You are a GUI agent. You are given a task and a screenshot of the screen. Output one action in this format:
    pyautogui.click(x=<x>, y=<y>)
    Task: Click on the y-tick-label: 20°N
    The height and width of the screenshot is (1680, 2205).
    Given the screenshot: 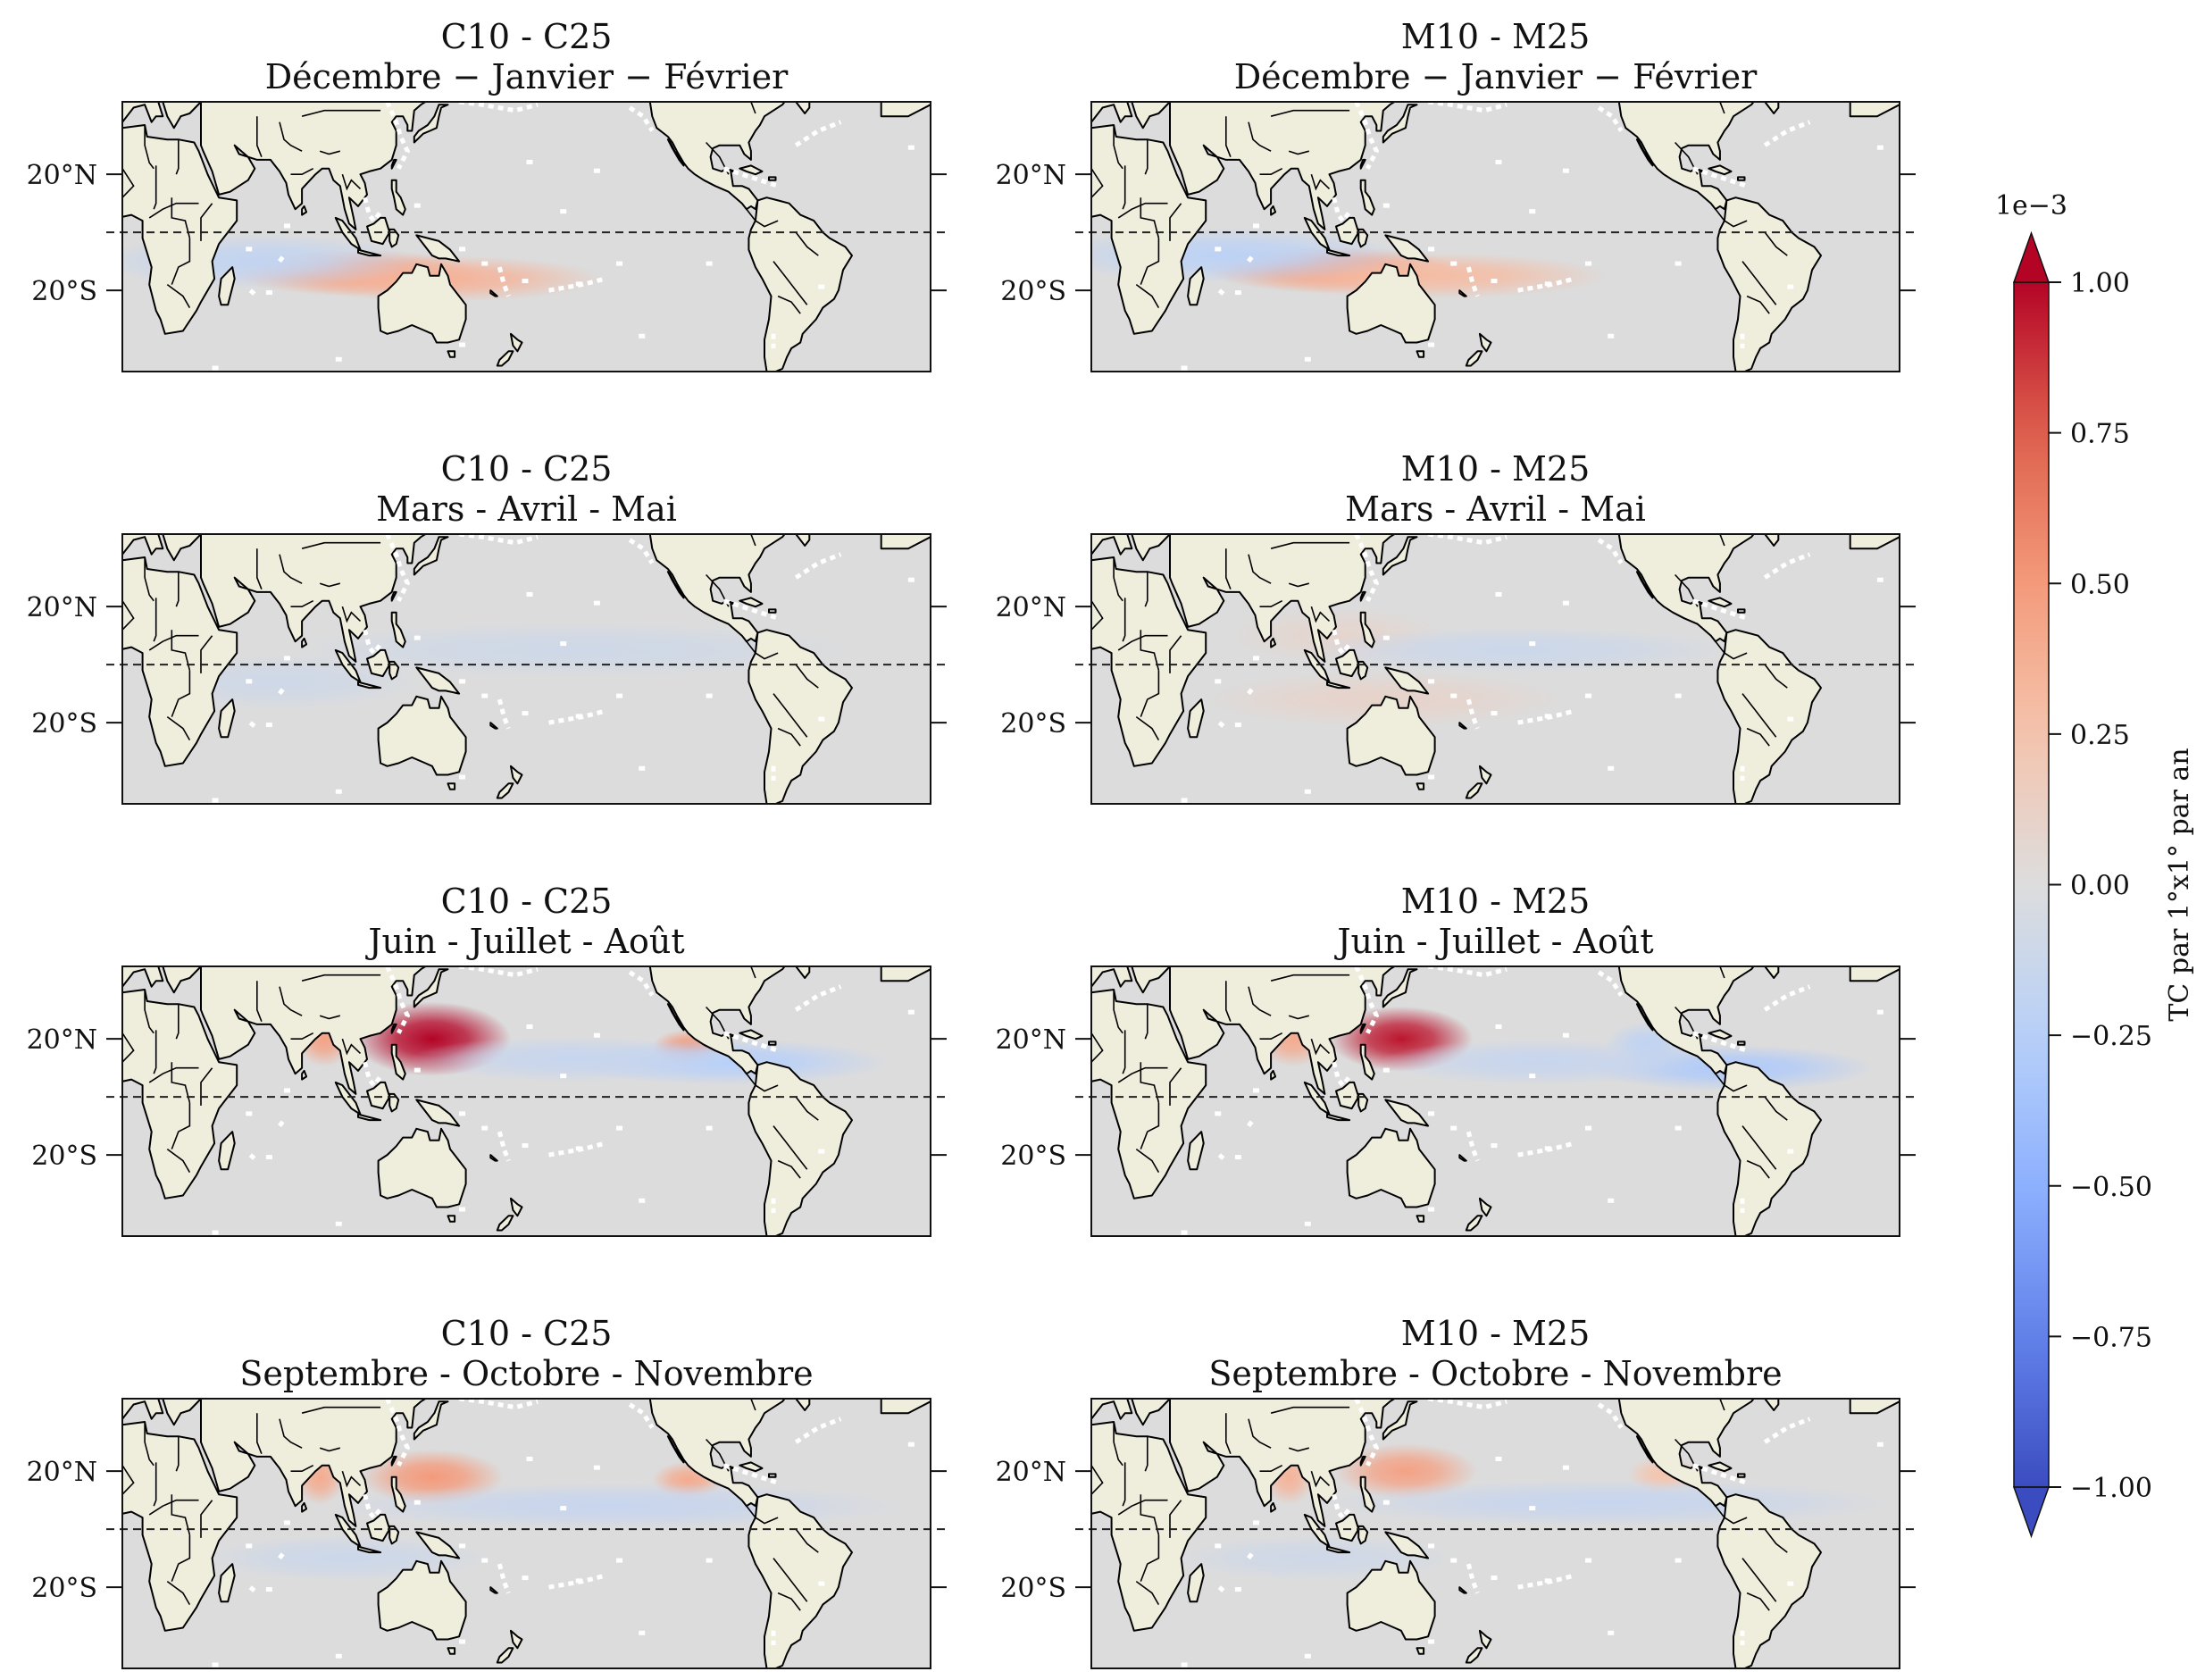 What is the action you would take?
    pyautogui.click(x=62, y=1472)
    